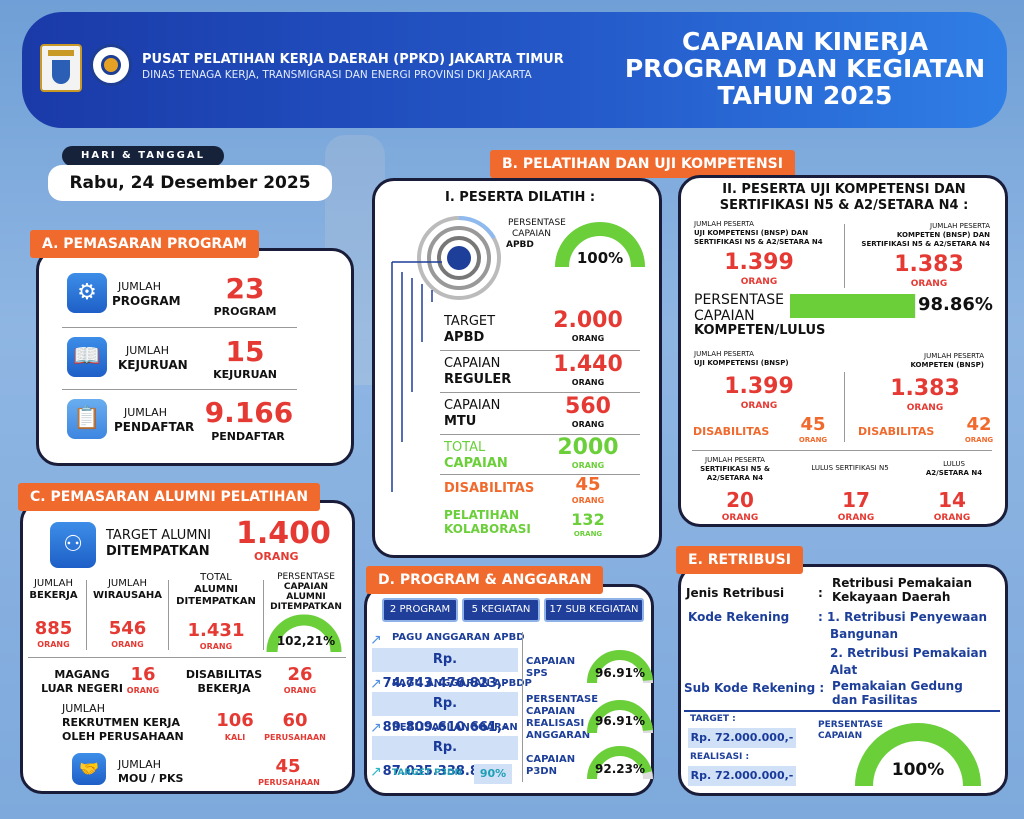  Describe the element at coordinates (620, 717) in the screenshot. I see `d-g2-gauge` at that location.